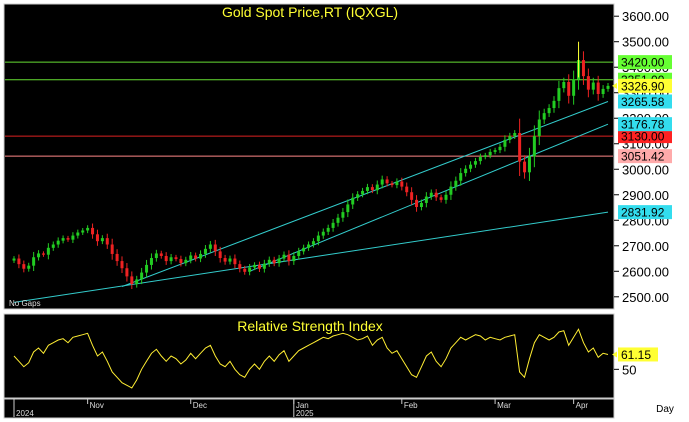 The image size is (689, 422). I want to click on level-tag: 3420.00, so click(643, 63).